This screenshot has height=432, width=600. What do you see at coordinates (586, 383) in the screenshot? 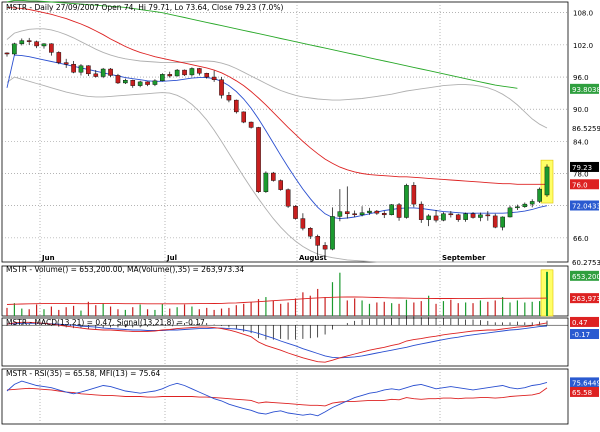
I see `rsi-tag-label: 75.6449` at bounding box center [586, 383].